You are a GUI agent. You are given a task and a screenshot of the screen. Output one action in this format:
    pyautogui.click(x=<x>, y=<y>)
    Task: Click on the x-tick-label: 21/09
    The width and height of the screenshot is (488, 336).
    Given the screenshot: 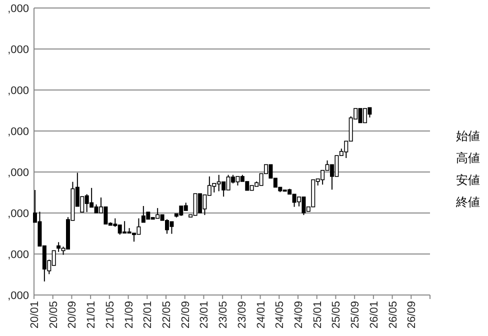 What is the action you would take?
    pyautogui.click(x=129, y=315)
    